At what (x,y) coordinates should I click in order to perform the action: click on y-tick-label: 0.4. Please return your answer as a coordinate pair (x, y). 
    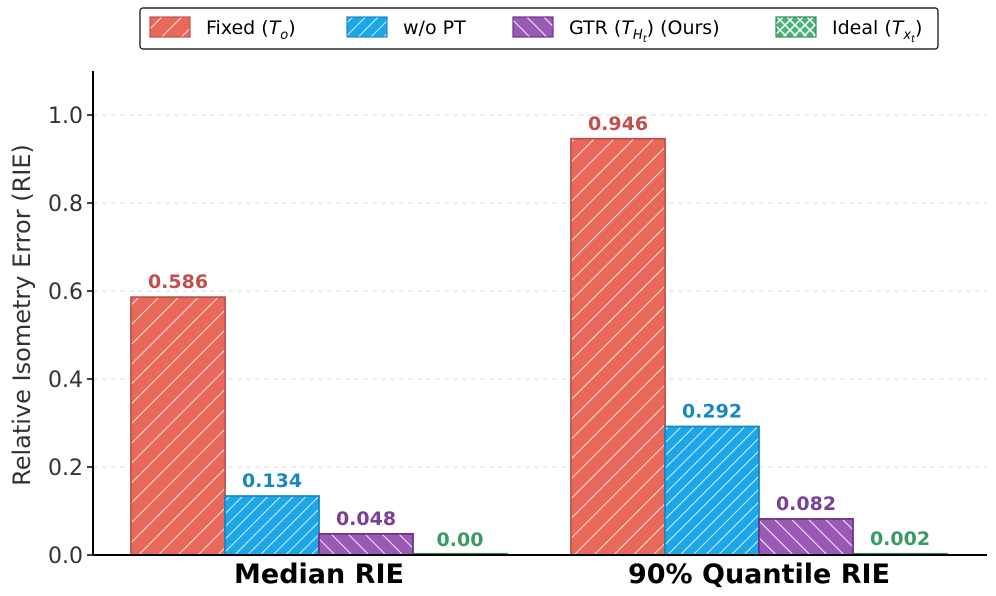
    Looking at the image, I should click on (65, 380).